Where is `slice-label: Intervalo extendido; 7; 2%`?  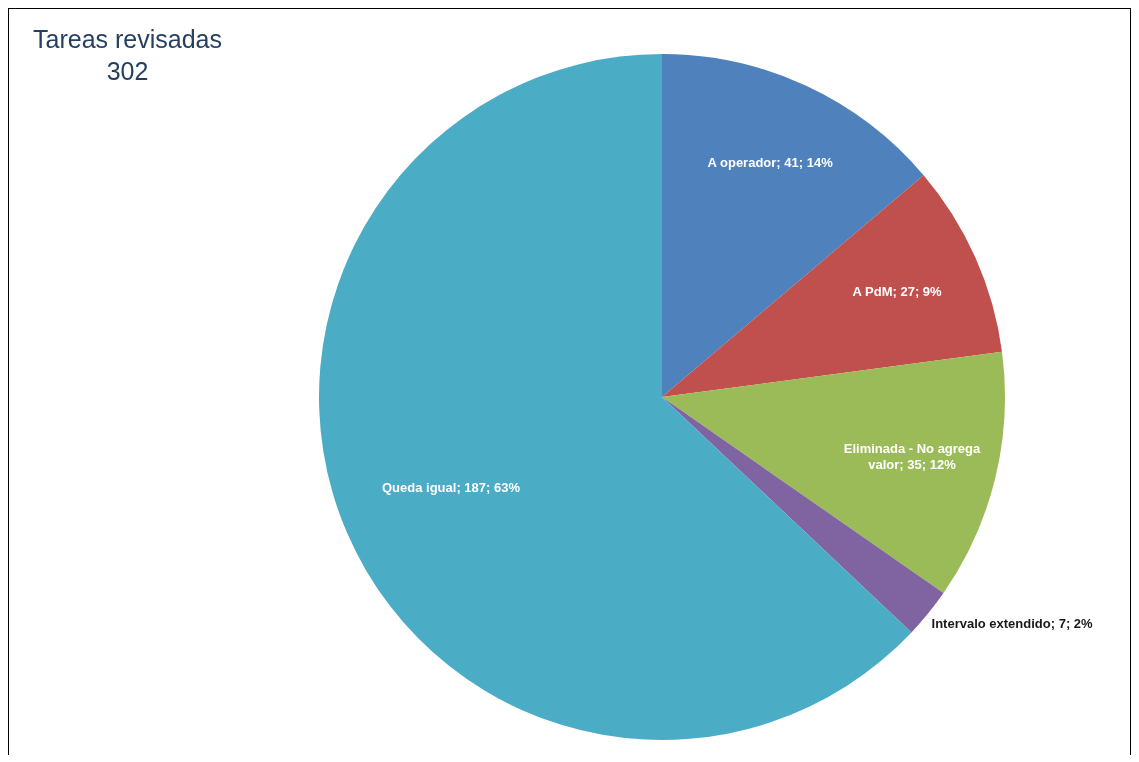 slice-label: Intervalo extendido; 7; 2% is located at coordinates (1012, 623).